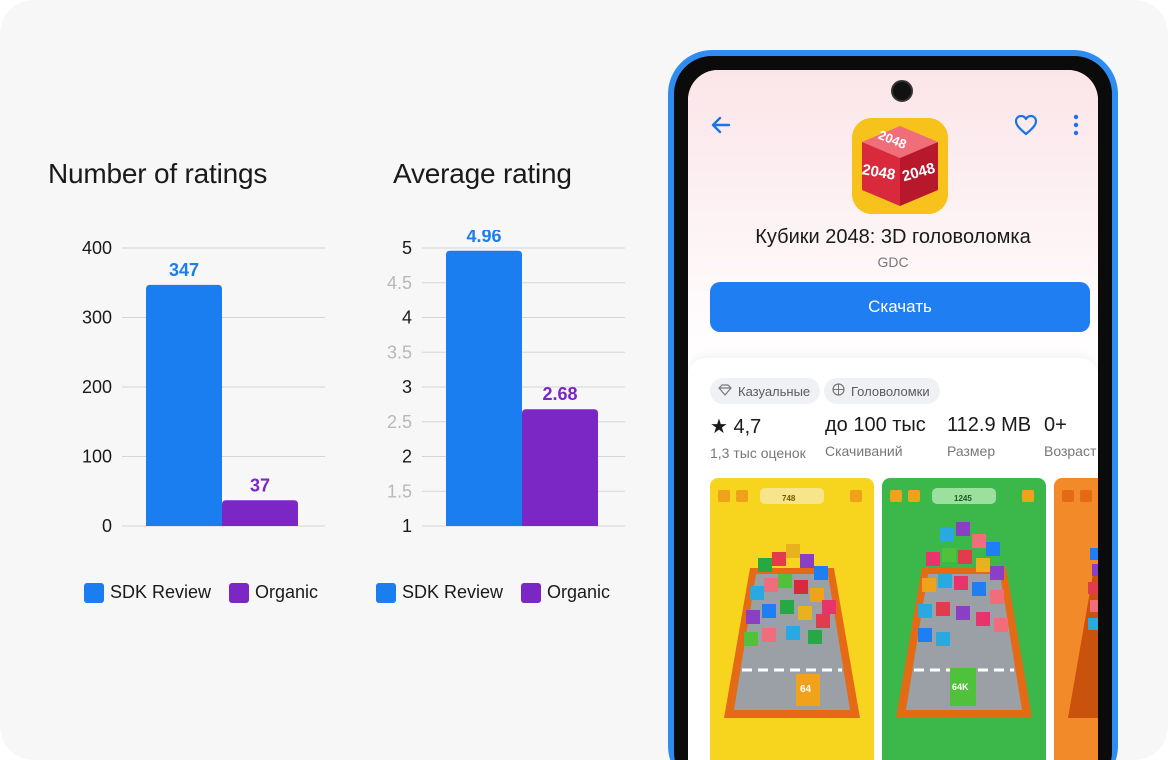 The height and width of the screenshot is (760, 1168). What do you see at coordinates (97, 387) in the screenshot?
I see `y-tick-label: 200` at bounding box center [97, 387].